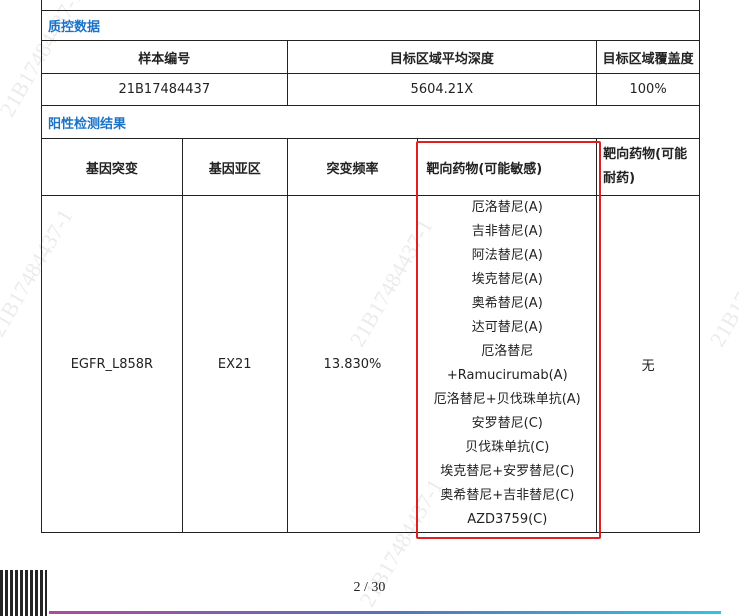 The image size is (739, 616). What do you see at coordinates (507, 375) in the screenshot?
I see `drug-item: +Ramucirumab(A)` at bounding box center [507, 375].